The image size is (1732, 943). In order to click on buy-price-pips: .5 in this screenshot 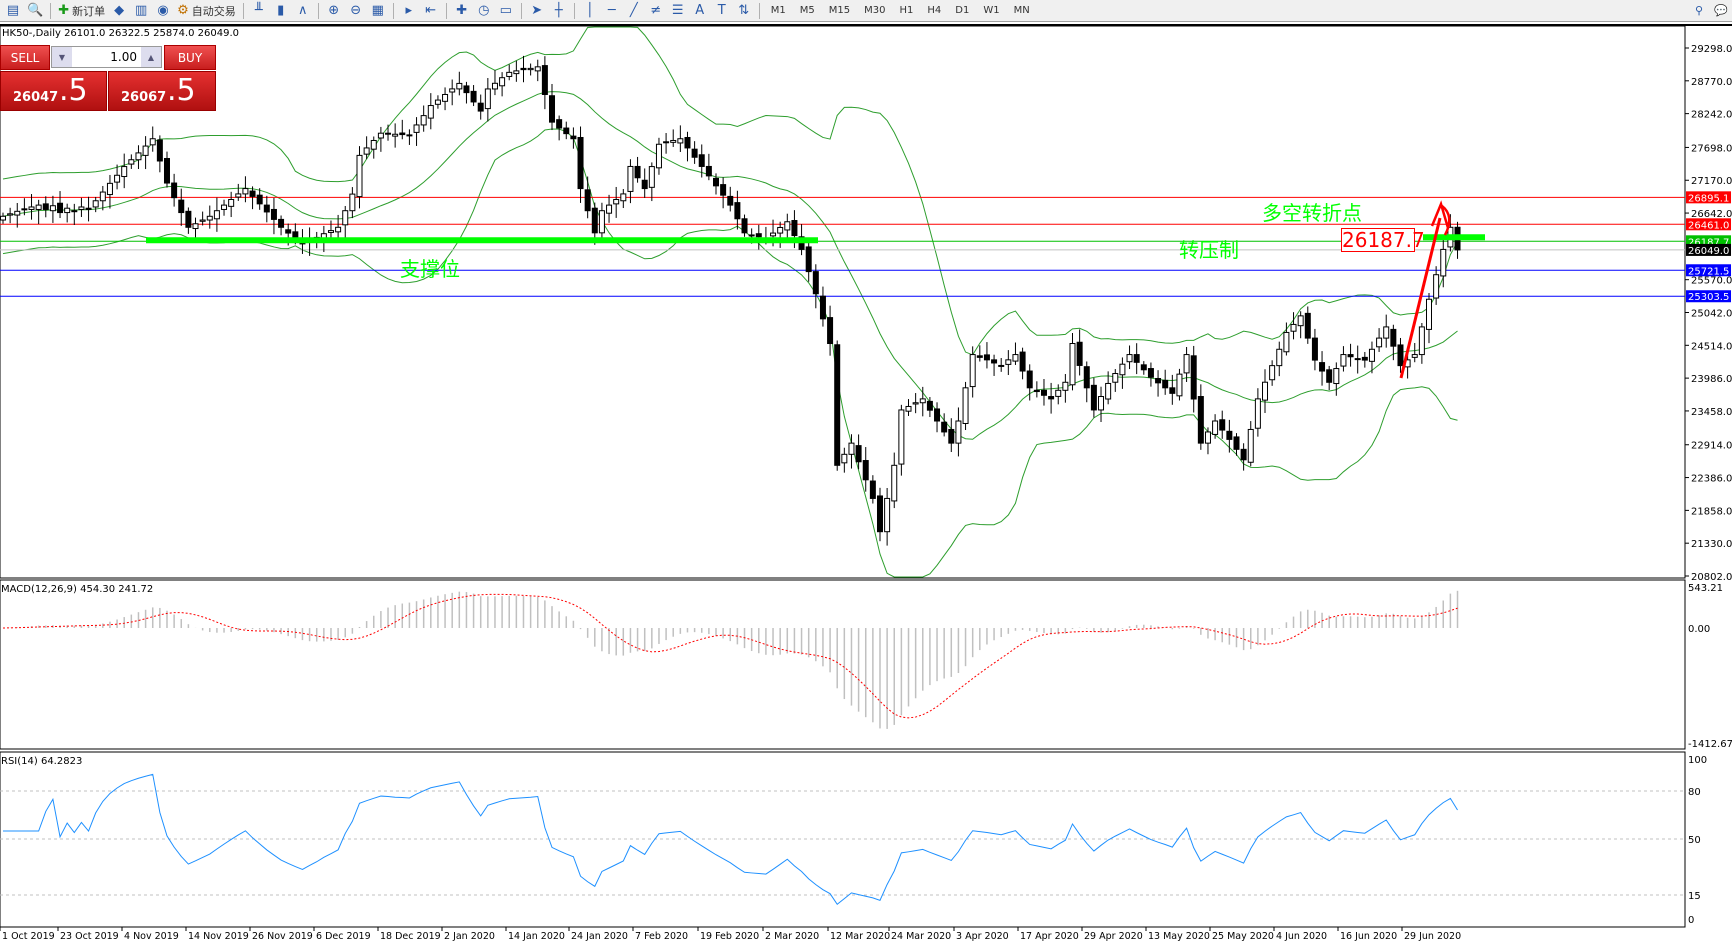, I will do `click(181, 90)`.